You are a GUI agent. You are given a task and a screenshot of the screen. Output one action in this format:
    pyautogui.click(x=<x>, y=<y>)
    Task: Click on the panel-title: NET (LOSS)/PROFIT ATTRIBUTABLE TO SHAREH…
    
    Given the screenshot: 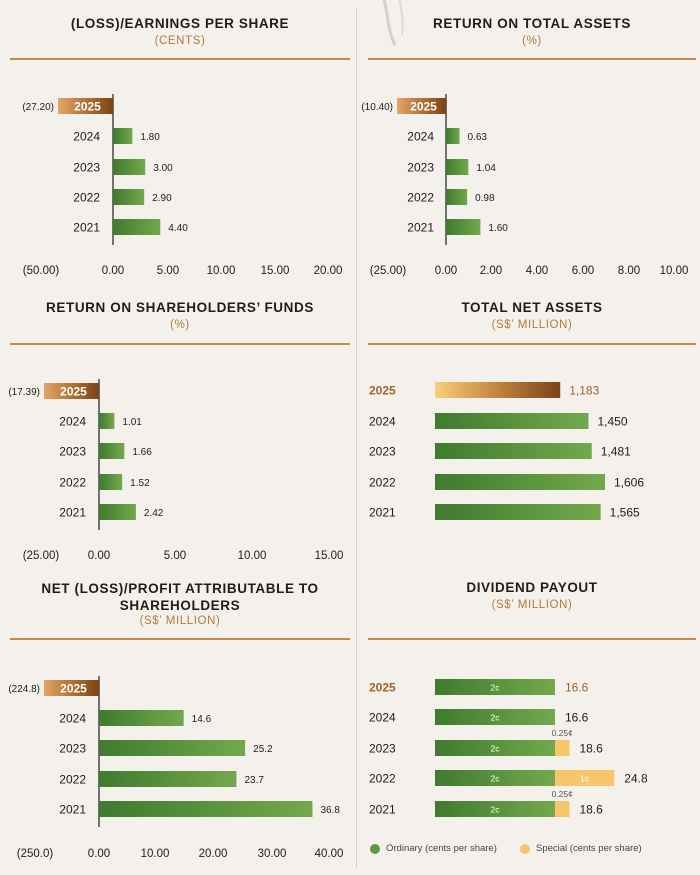 What is the action you would take?
    pyautogui.click(x=180, y=597)
    